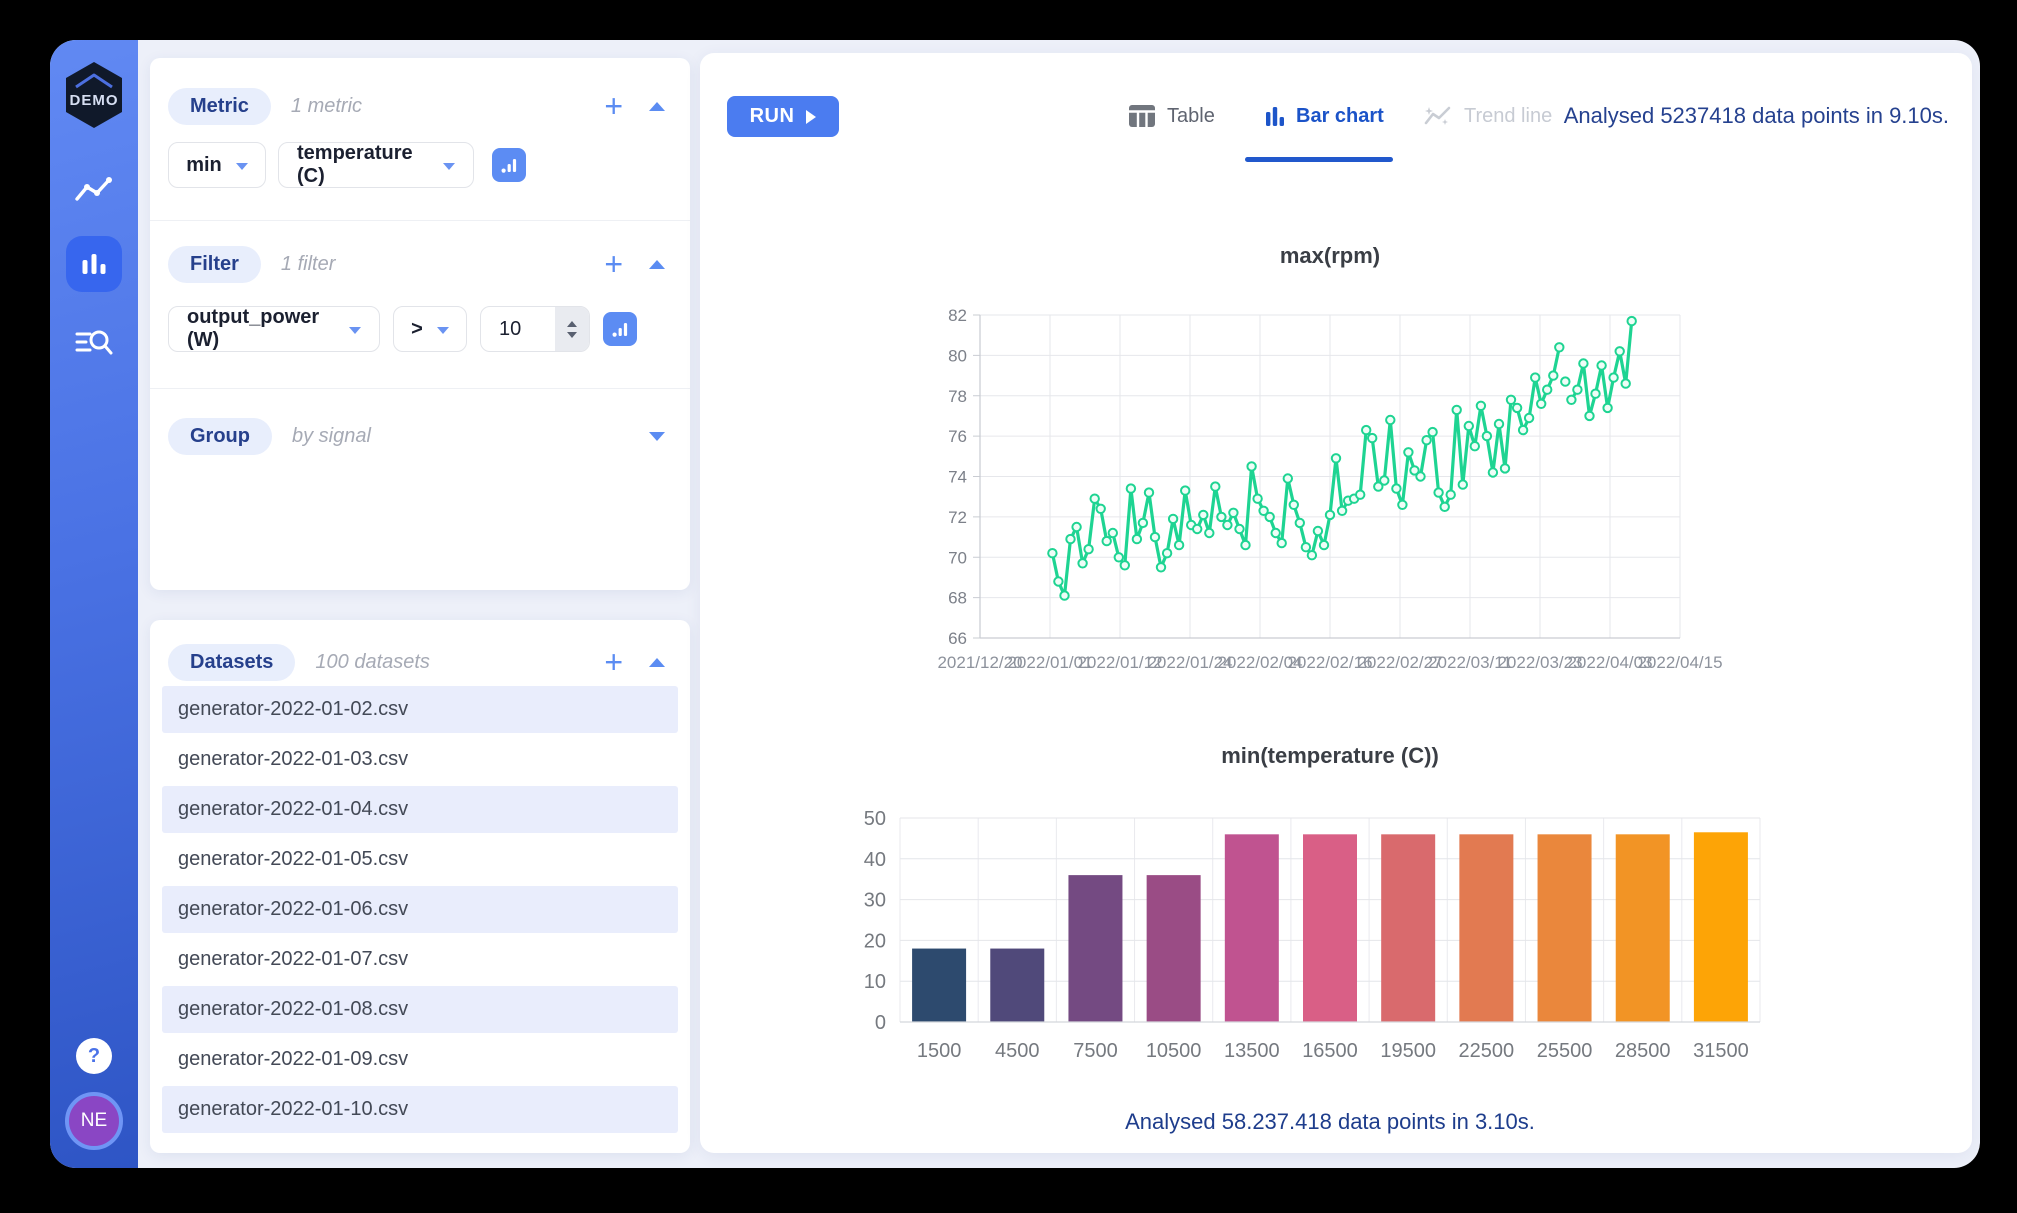  Describe the element at coordinates (416, 264) in the screenshot. I see `filter-section-header: Filter 1 filter +` at that location.